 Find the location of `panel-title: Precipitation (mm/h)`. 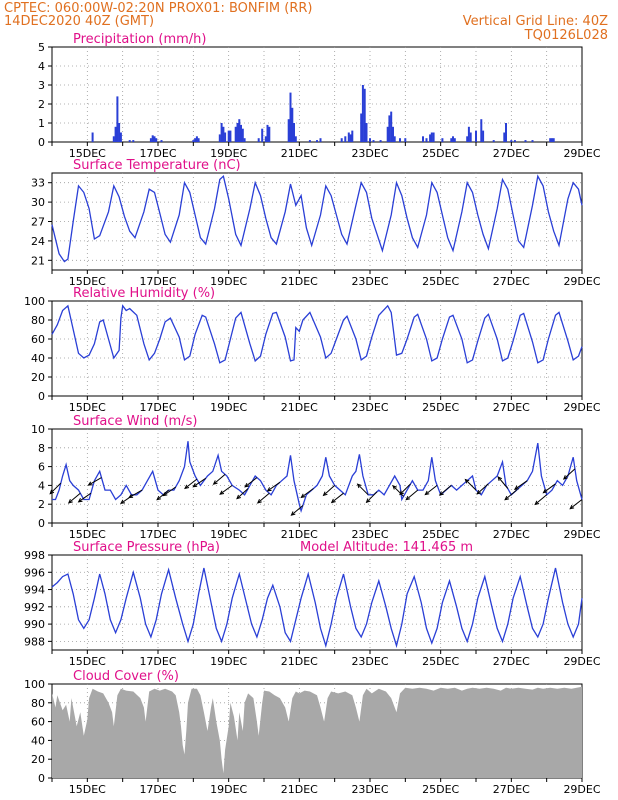

panel-title: Precipitation (mm/h) is located at coordinates (139, 39).